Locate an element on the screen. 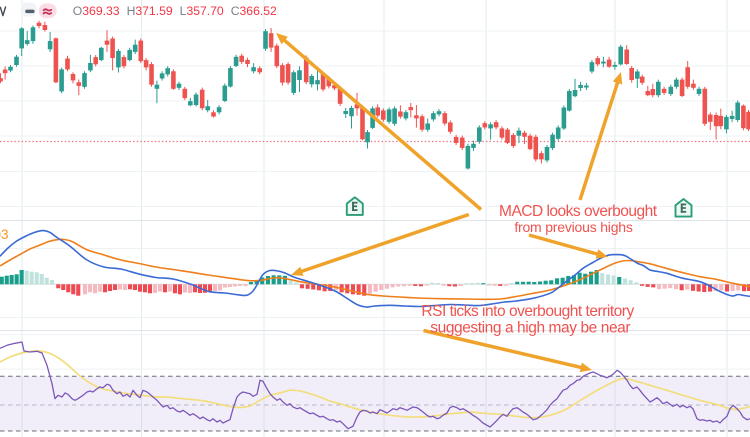 Image resolution: width=750 pixels, height=437 pixels. svg-text: MACD looks overbought is located at coordinates (578, 211).